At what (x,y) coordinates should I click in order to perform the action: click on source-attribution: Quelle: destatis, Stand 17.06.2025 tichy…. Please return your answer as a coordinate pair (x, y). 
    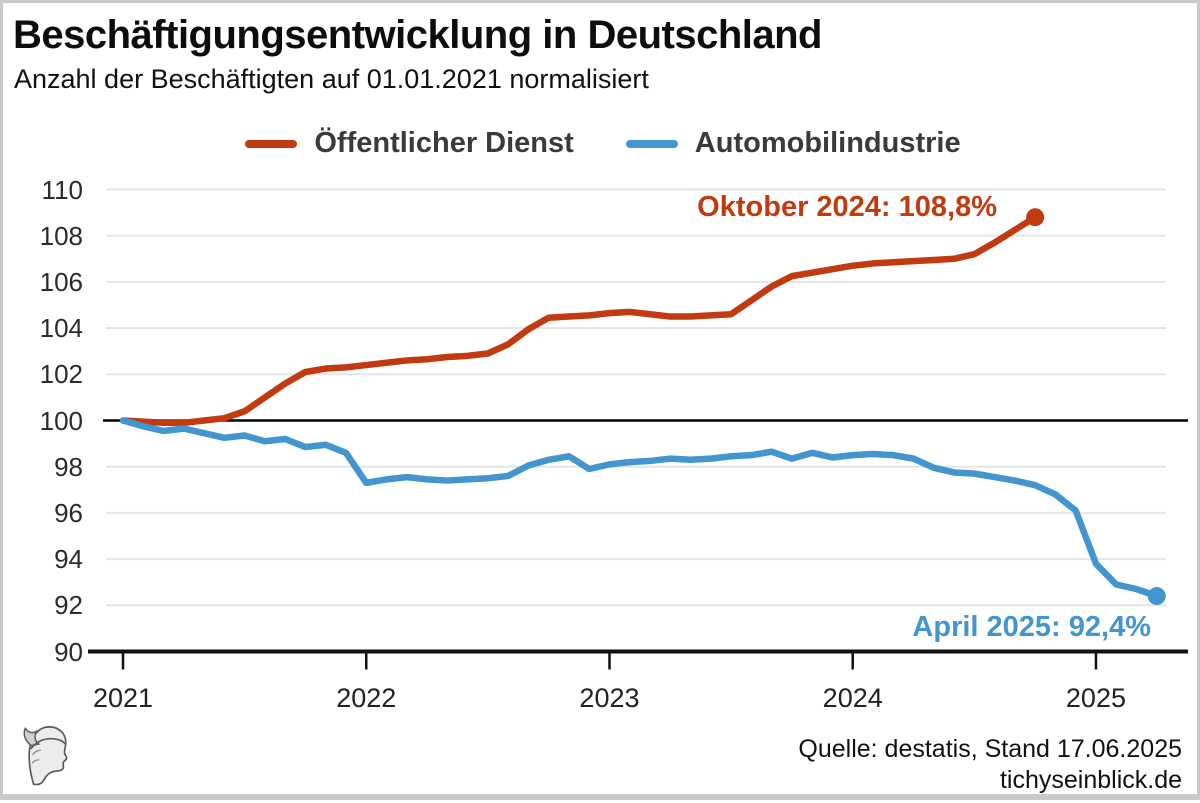
    Looking at the image, I should click on (990, 765).